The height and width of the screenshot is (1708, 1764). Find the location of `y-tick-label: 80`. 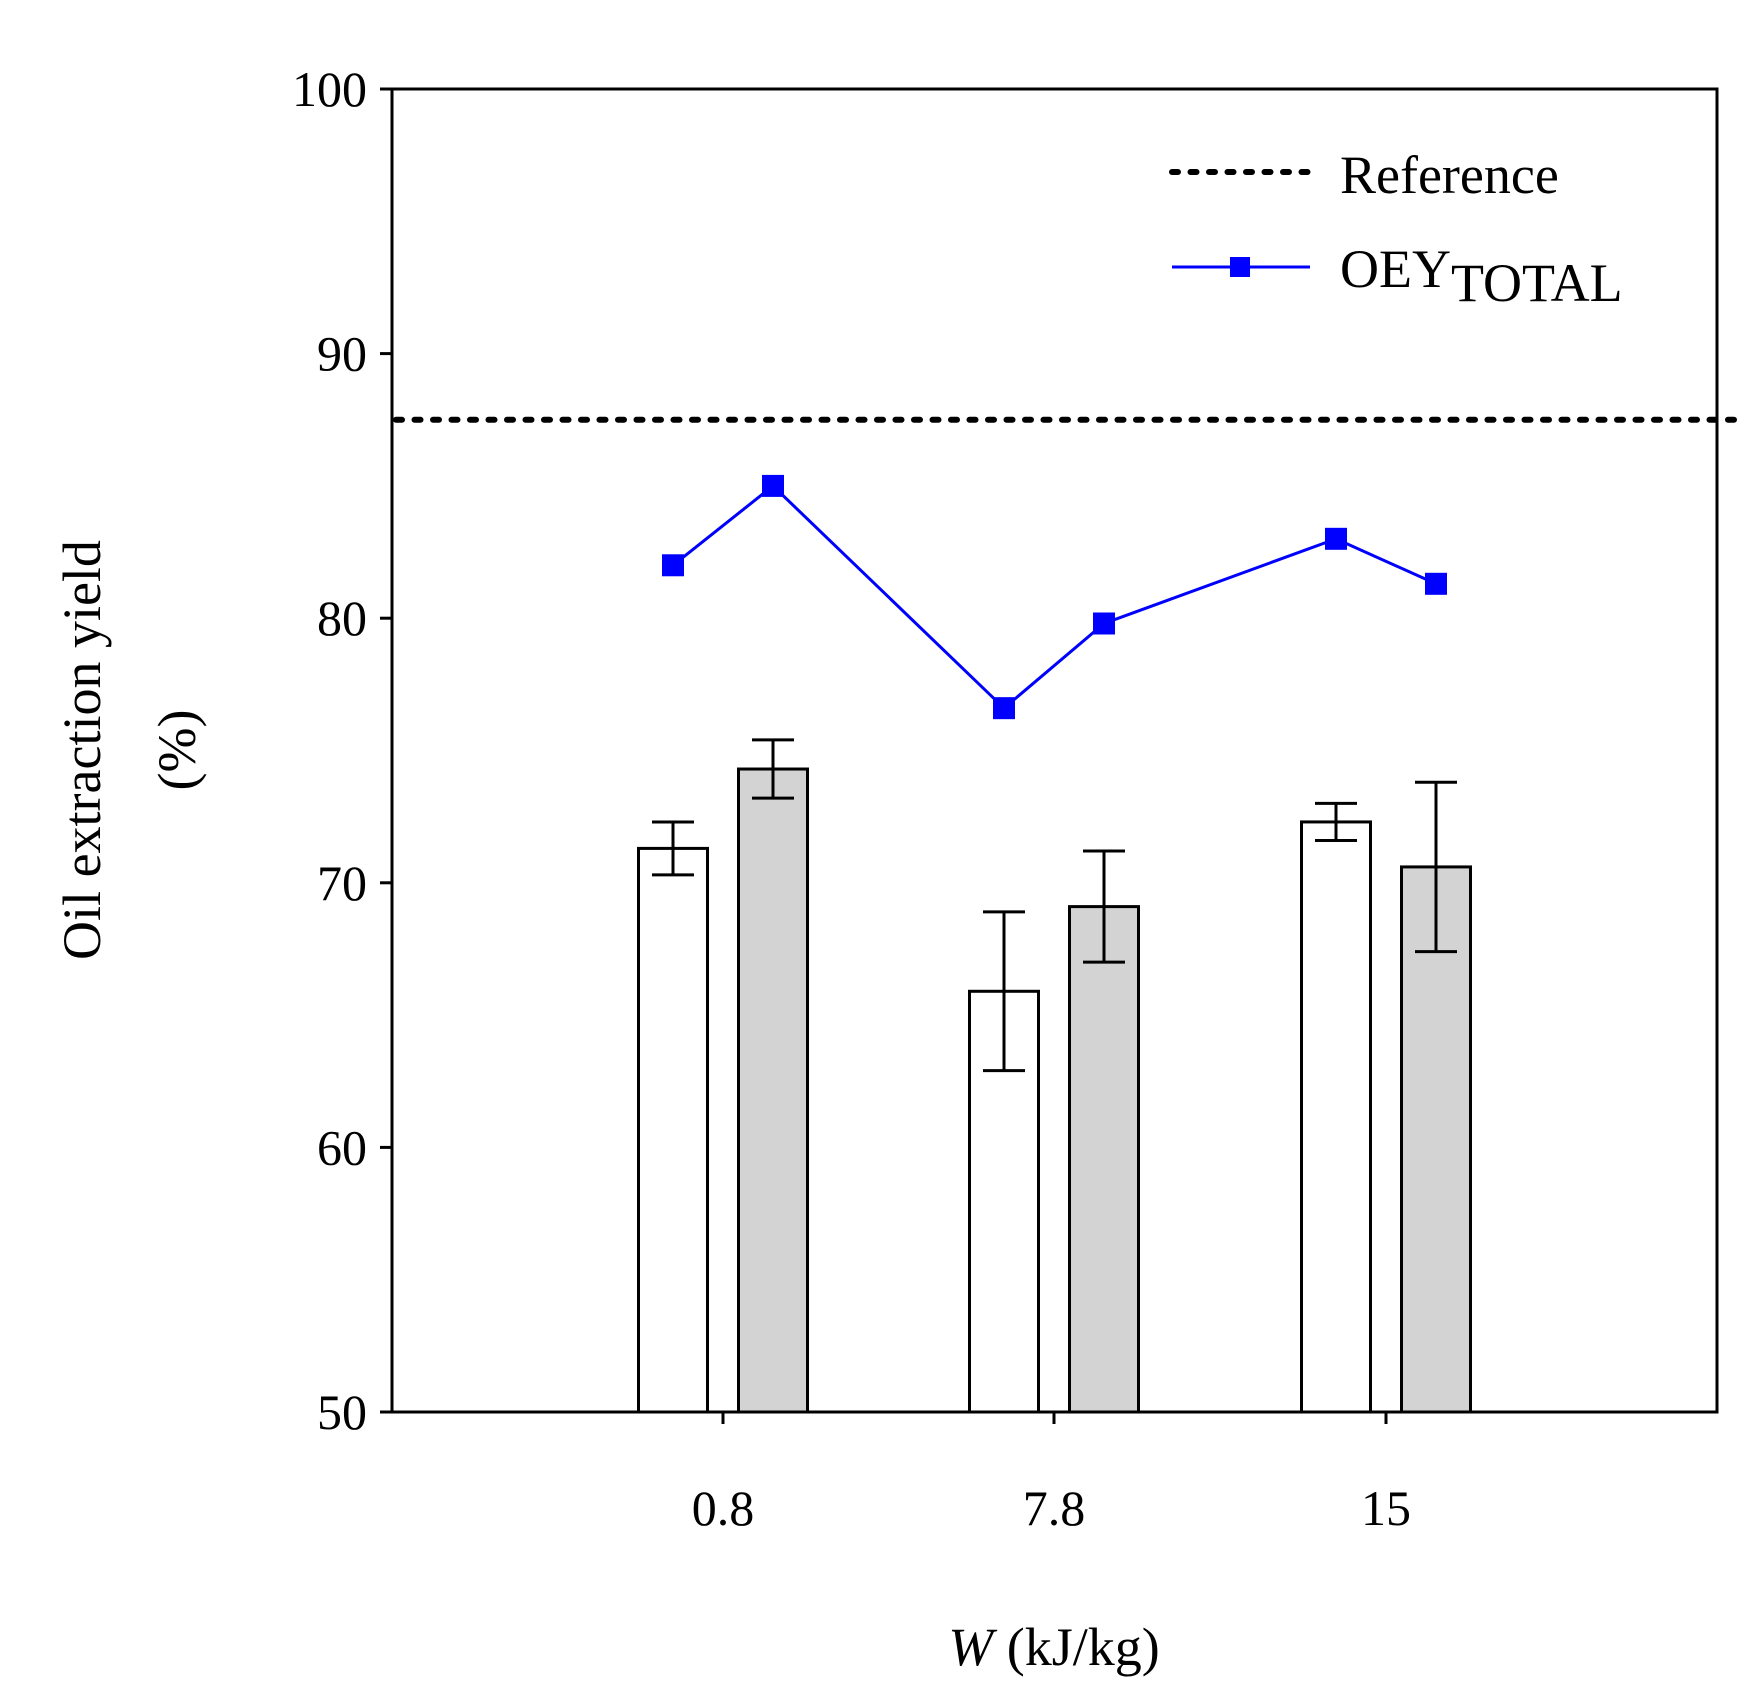

y-tick-label: 80 is located at coordinates (342, 618).